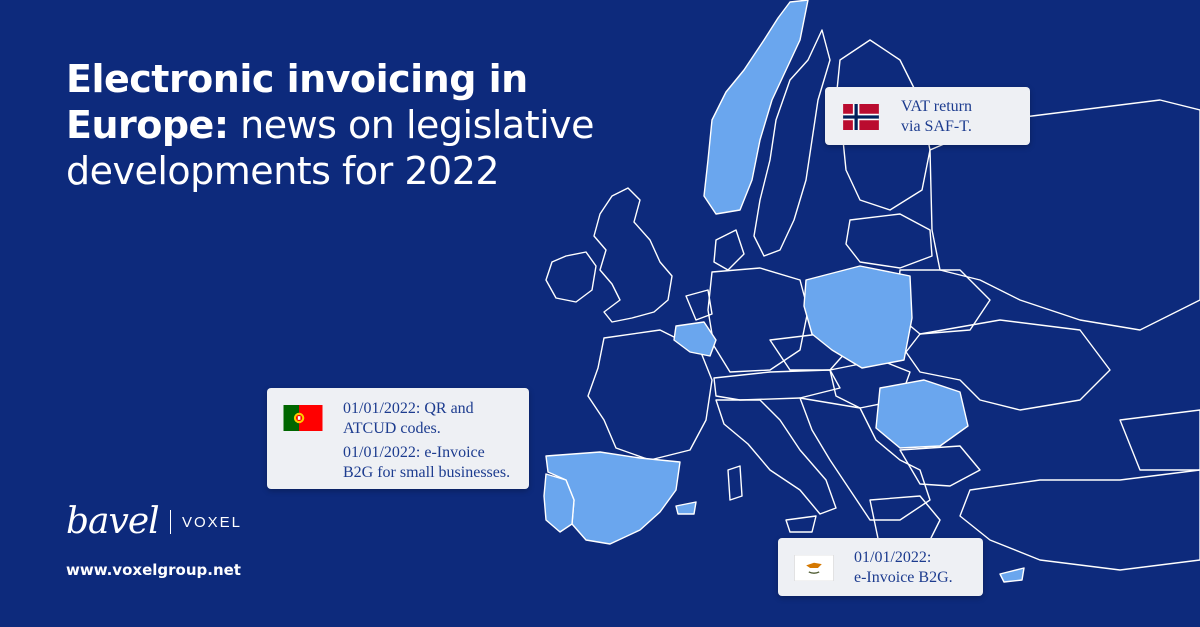 Image resolution: width=1200 pixels, height=627 pixels. I want to click on belgium-shape, so click(695, 339).